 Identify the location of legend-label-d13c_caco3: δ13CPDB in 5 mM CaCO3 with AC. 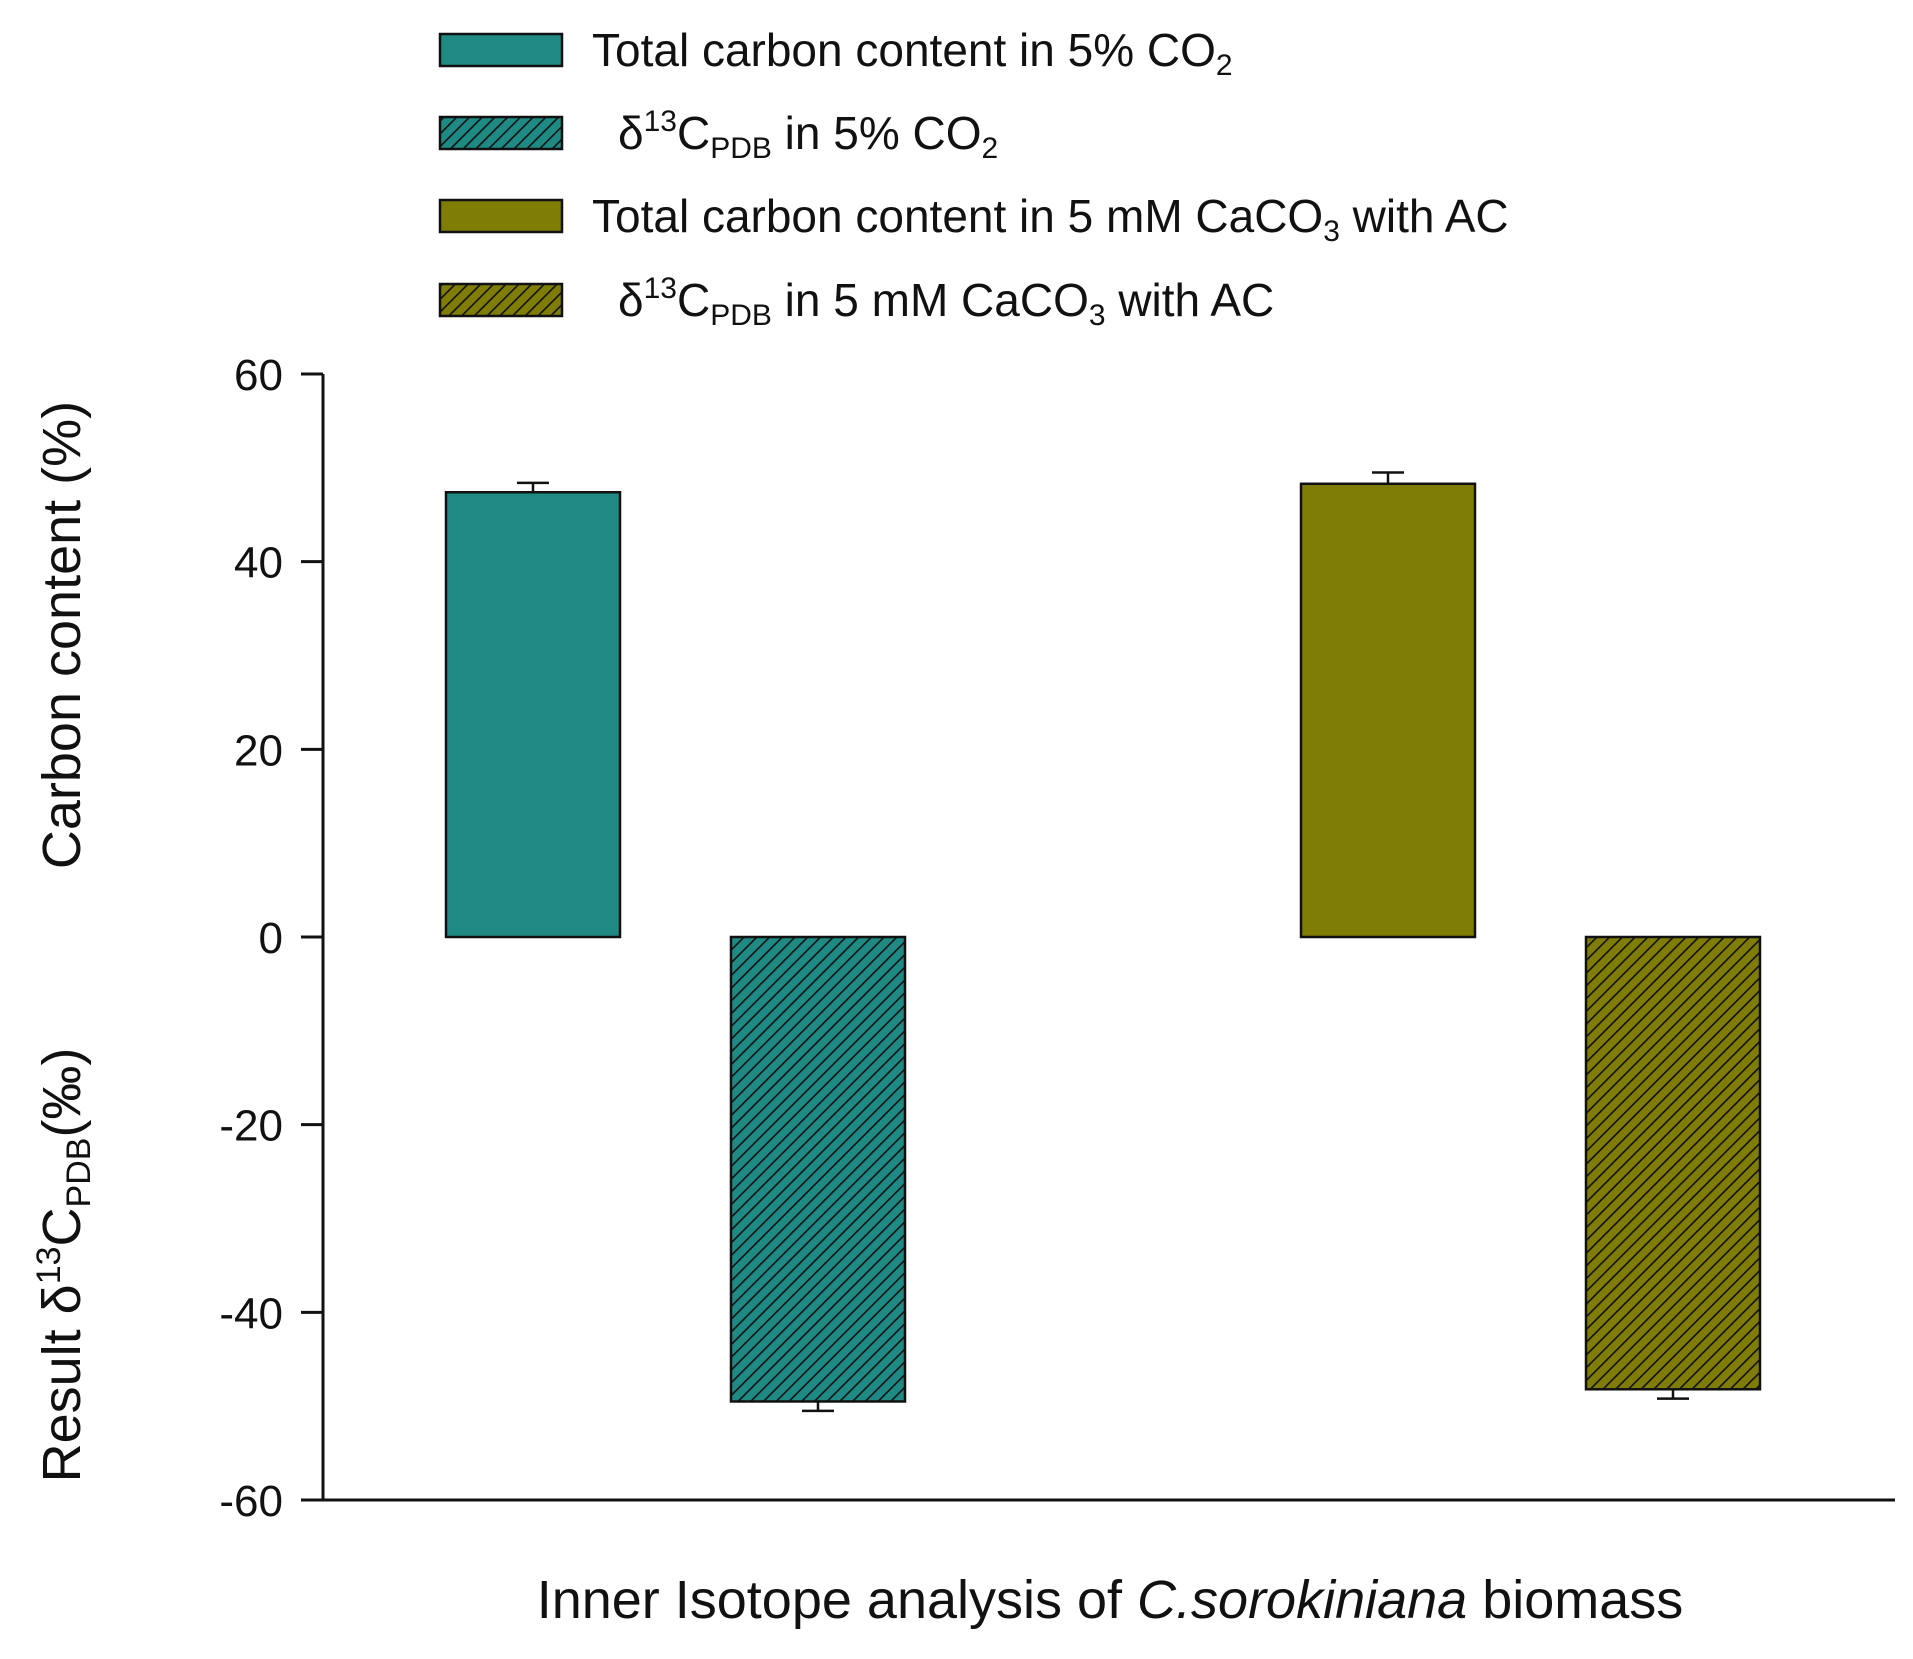
(946, 302).